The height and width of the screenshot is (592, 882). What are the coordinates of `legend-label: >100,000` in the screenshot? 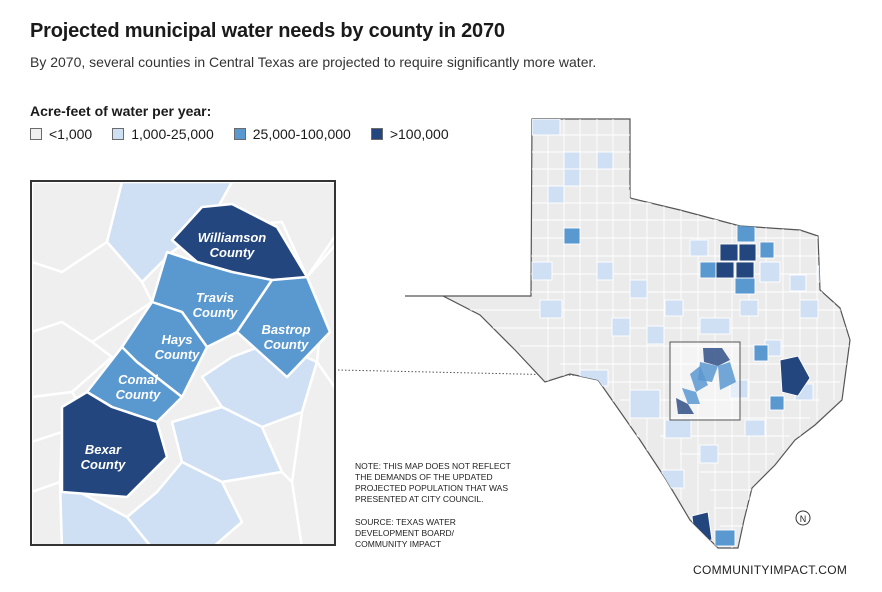 It's located at (419, 134).